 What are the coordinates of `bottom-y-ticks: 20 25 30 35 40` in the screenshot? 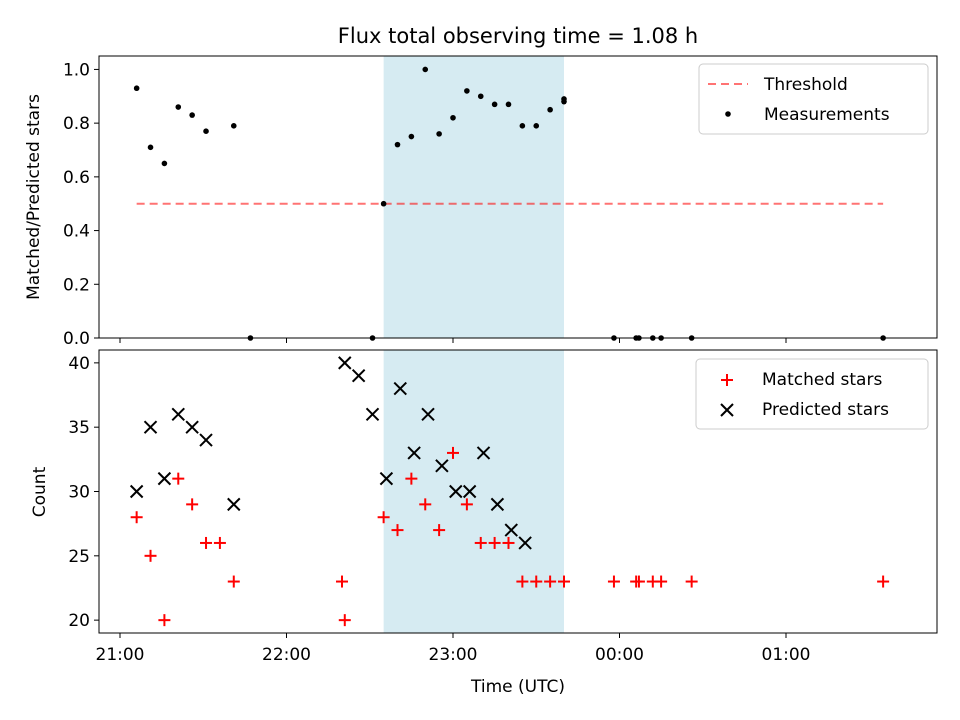 It's located at (83, 492).